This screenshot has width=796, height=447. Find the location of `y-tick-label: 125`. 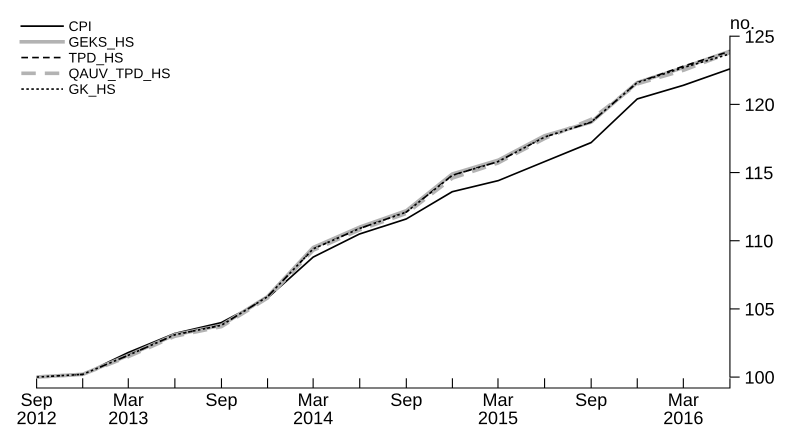

y-tick-label: 125 is located at coordinates (760, 36).